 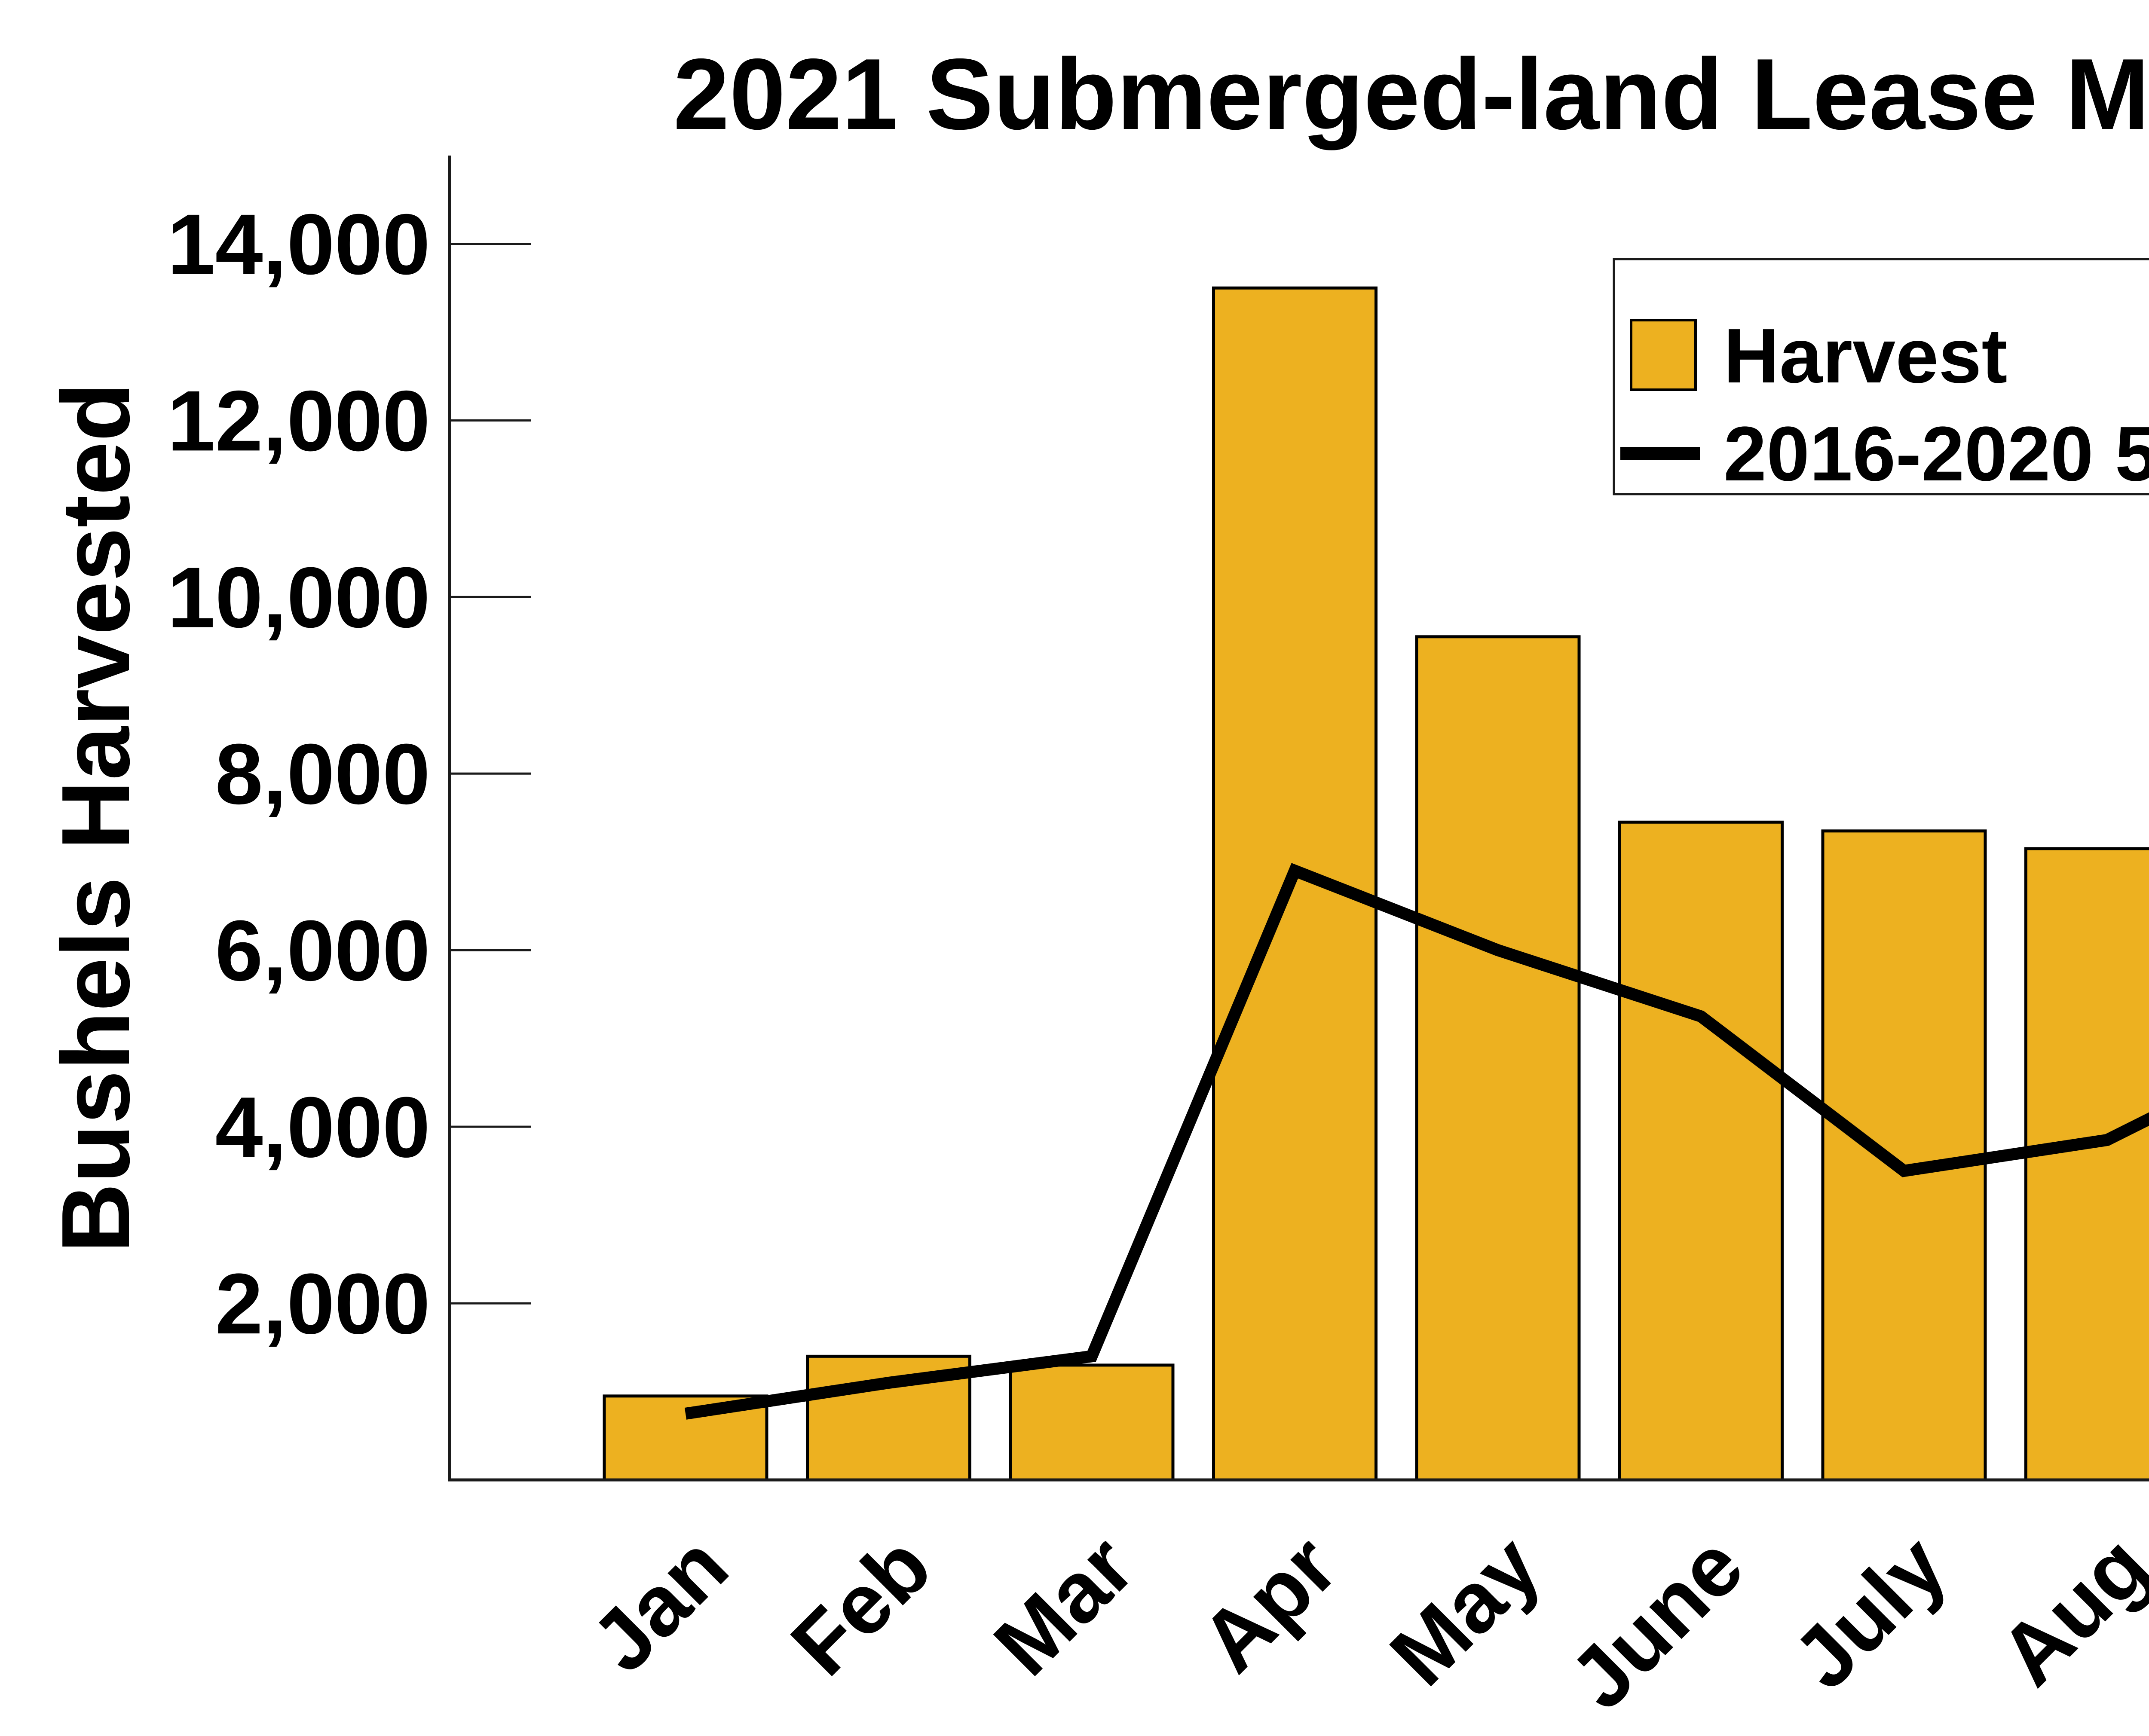 What do you see at coordinates (2065, 1611) in the screenshot?
I see `x-tick-label-Aug: Aug` at bounding box center [2065, 1611].